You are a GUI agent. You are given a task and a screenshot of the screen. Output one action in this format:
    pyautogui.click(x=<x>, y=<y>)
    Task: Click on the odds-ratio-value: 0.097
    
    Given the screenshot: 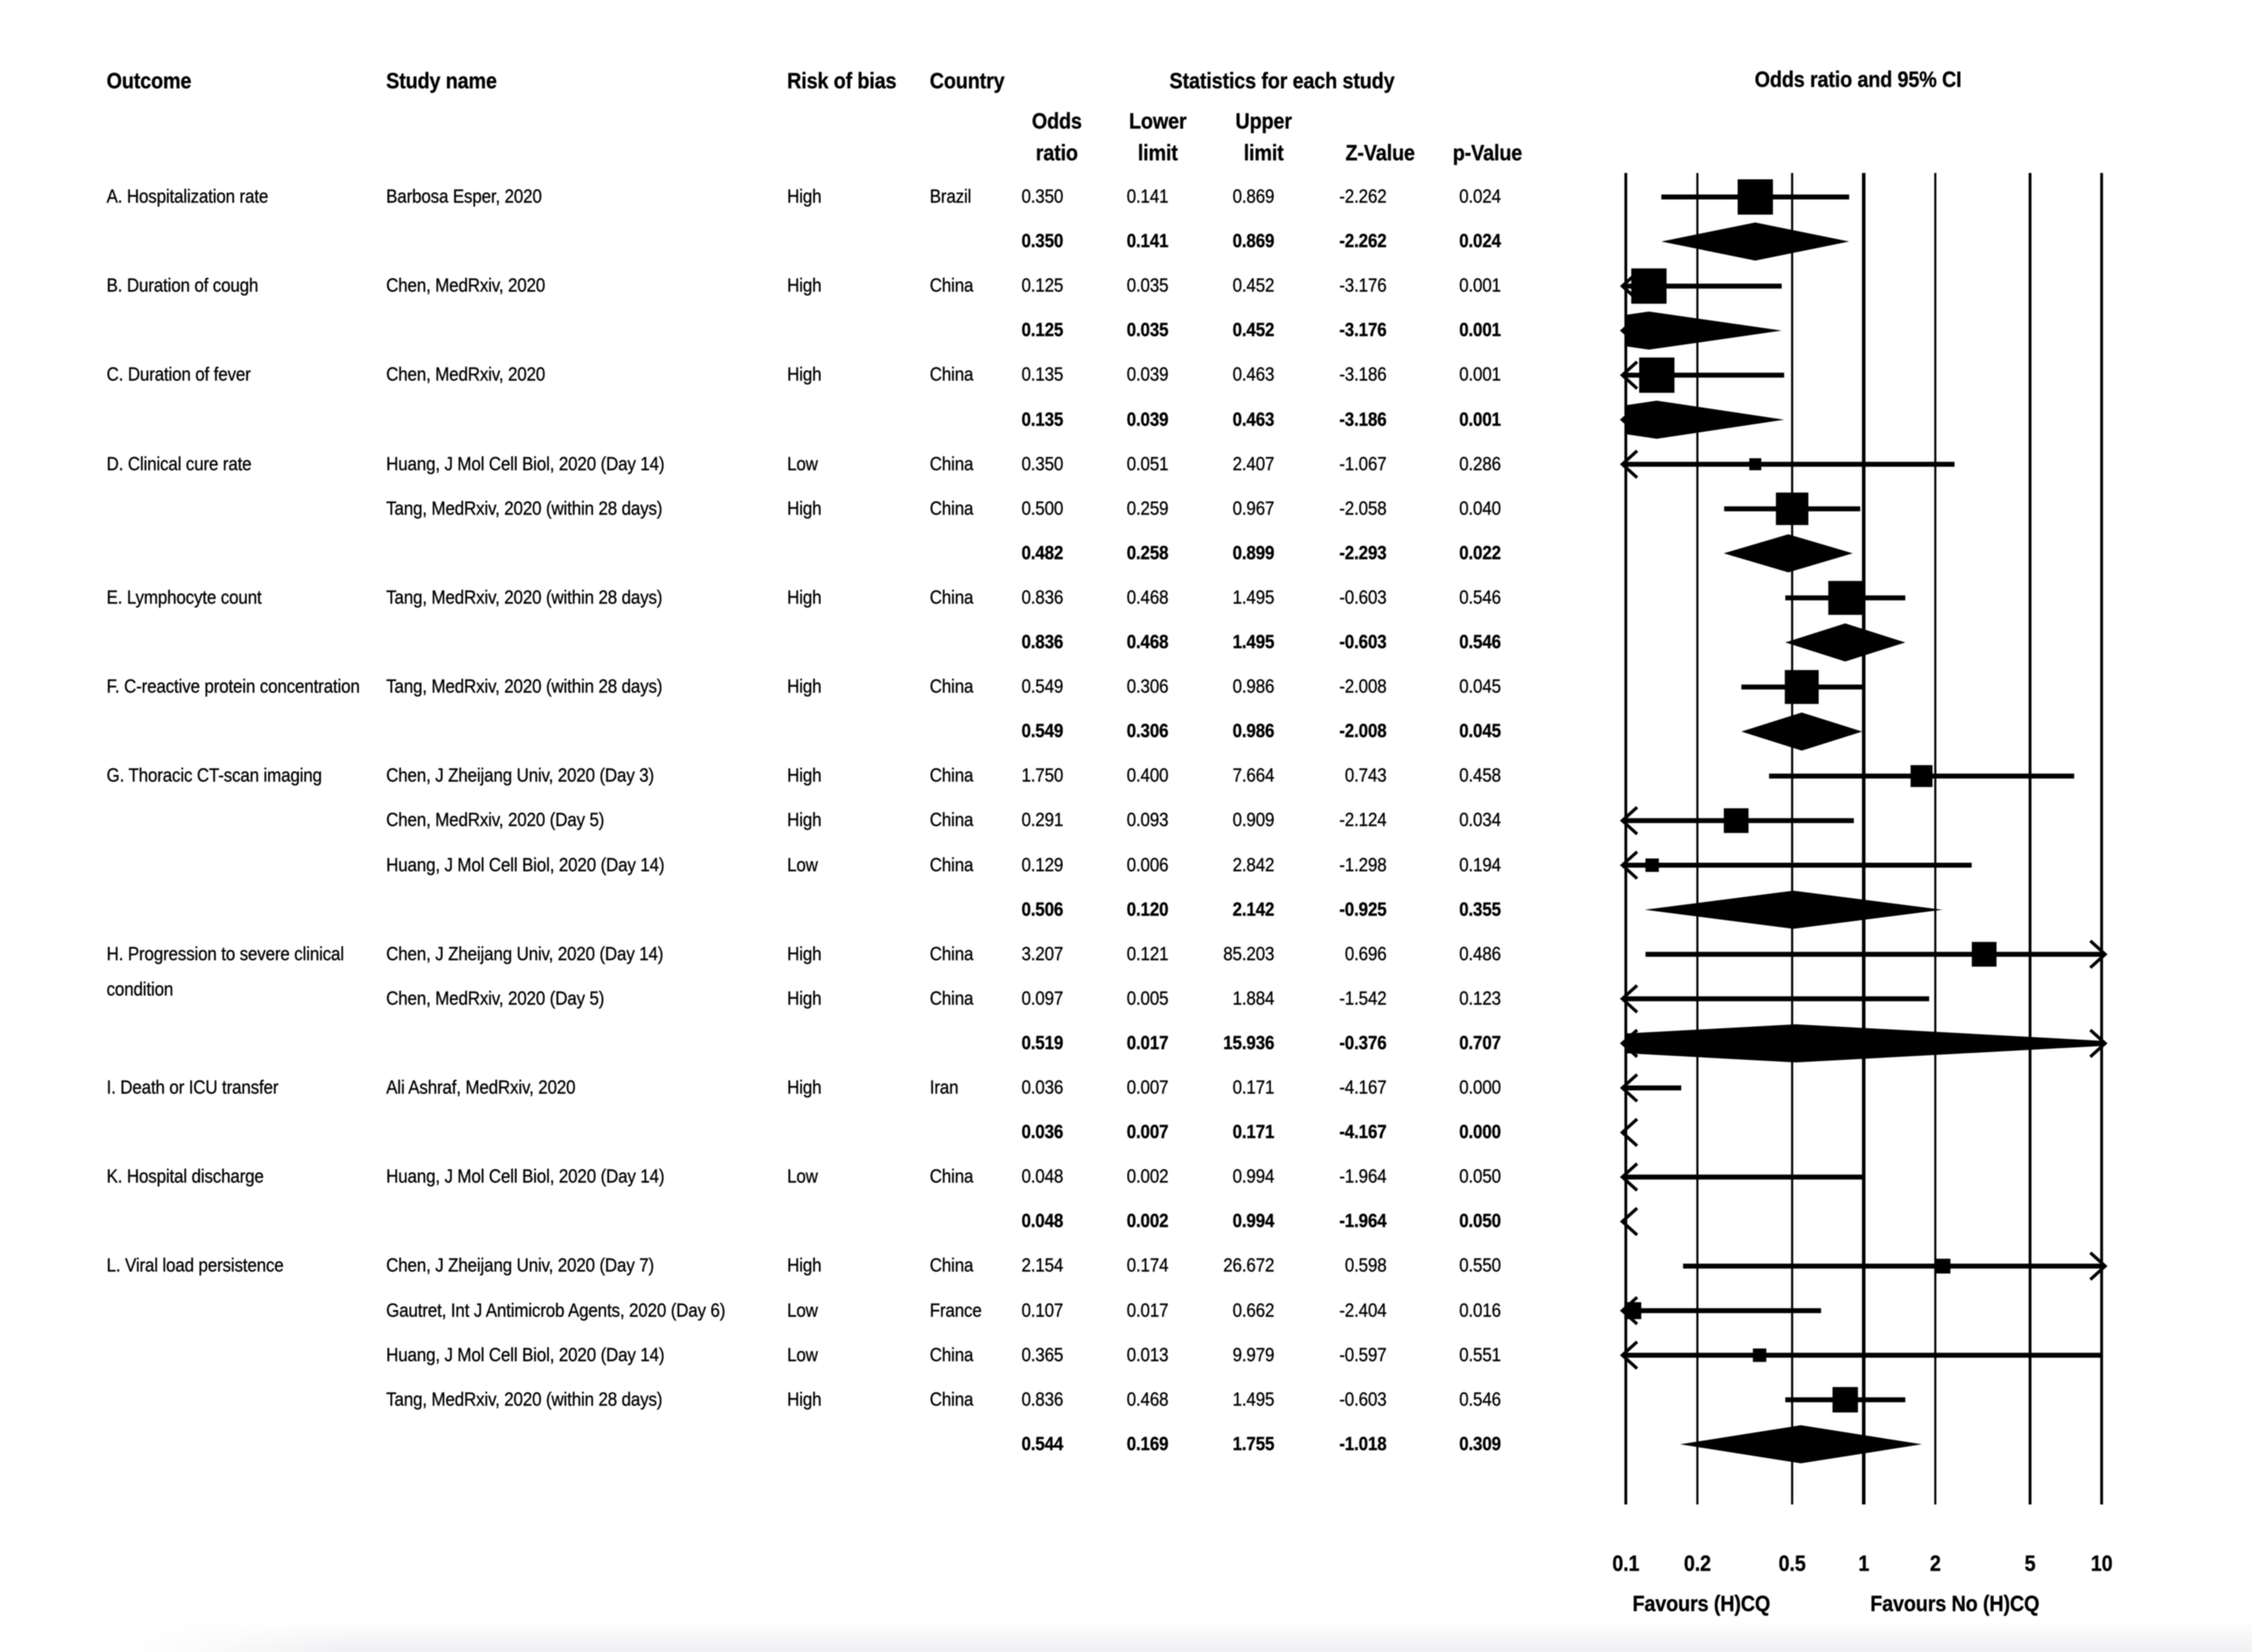 What is the action you would take?
    pyautogui.click(x=1042, y=999)
    